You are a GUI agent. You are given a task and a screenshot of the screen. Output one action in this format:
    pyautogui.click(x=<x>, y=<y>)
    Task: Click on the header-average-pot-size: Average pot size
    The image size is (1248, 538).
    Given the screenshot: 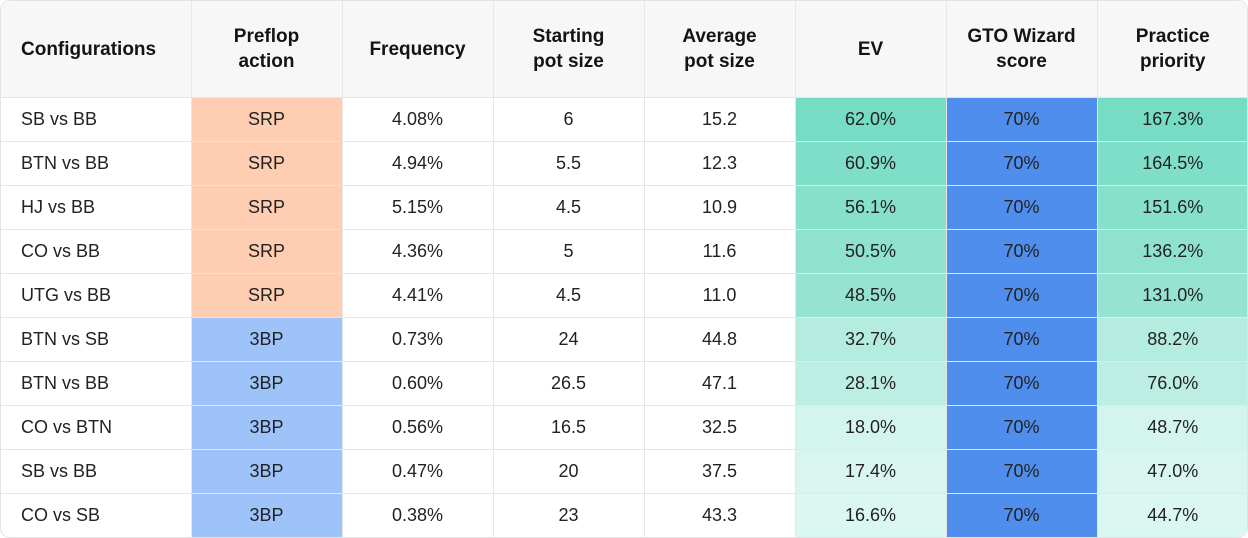 What is the action you would take?
    pyautogui.click(x=720, y=49)
    